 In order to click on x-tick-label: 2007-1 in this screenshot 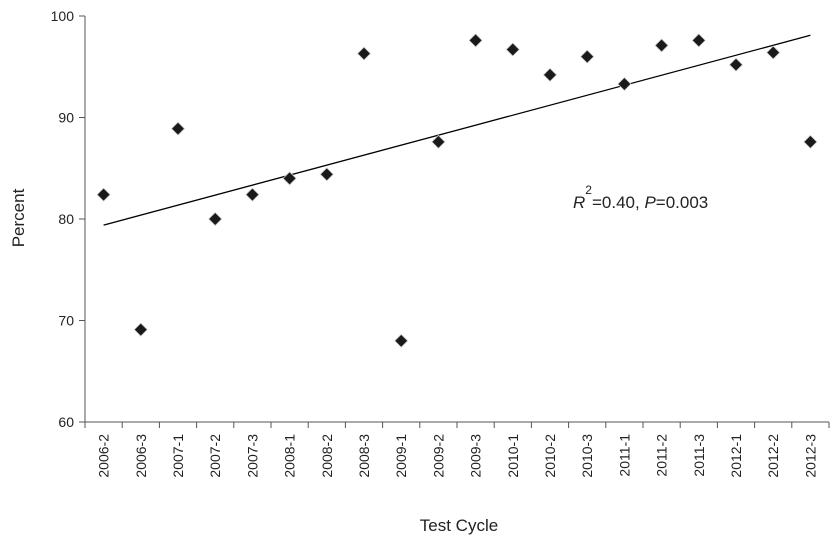, I will do `click(178, 456)`.